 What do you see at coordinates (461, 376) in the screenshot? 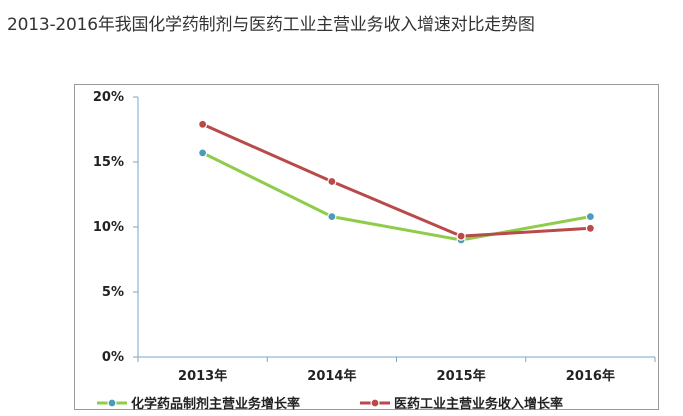
I see `x-tick-label: 2015年` at bounding box center [461, 376].